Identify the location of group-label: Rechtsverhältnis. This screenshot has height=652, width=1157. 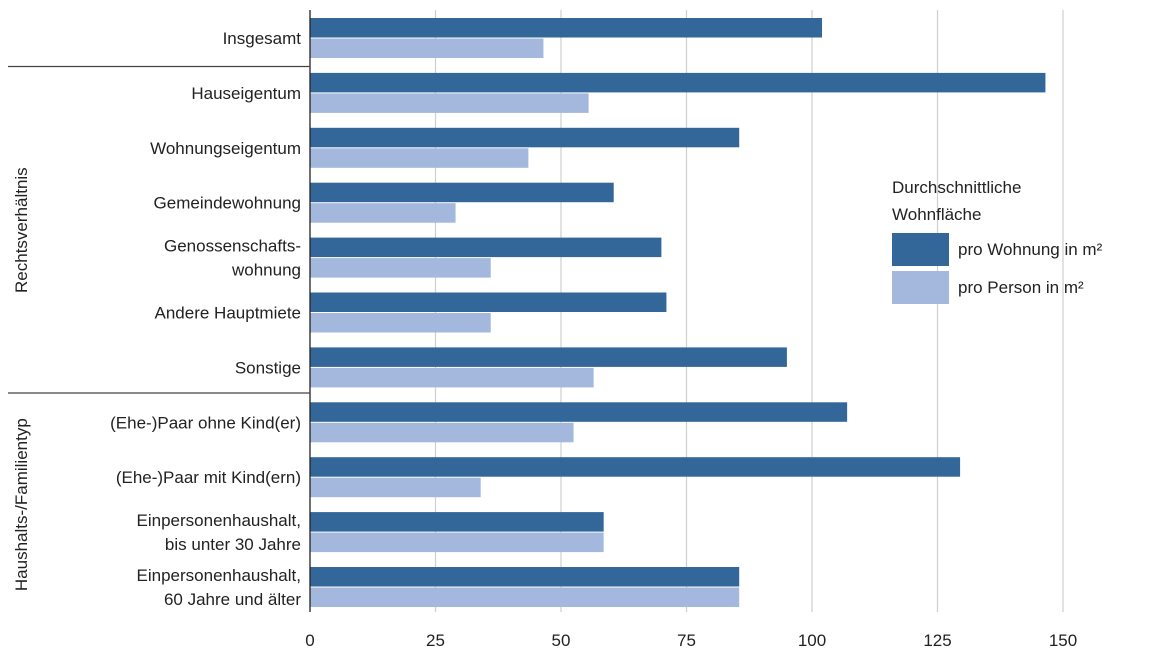
(21, 230).